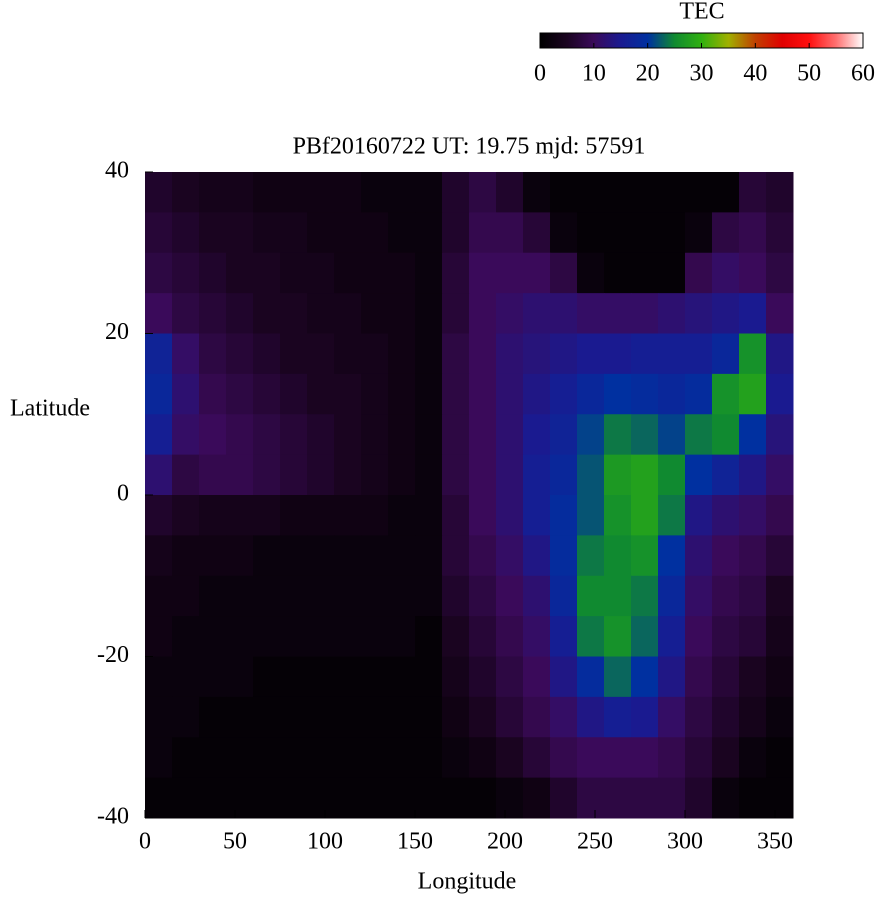 The width and height of the screenshot is (878, 900). Describe the element at coordinates (595, 842) in the screenshot. I see `x-tick-label: 250` at that location.